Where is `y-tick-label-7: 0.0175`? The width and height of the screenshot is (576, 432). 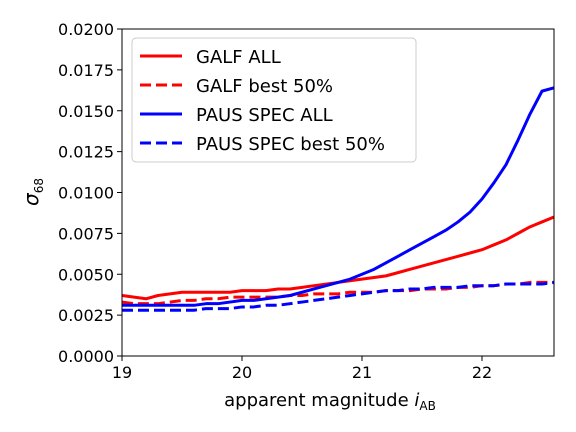
y-tick-label-7: 0.0175 is located at coordinates (86, 70).